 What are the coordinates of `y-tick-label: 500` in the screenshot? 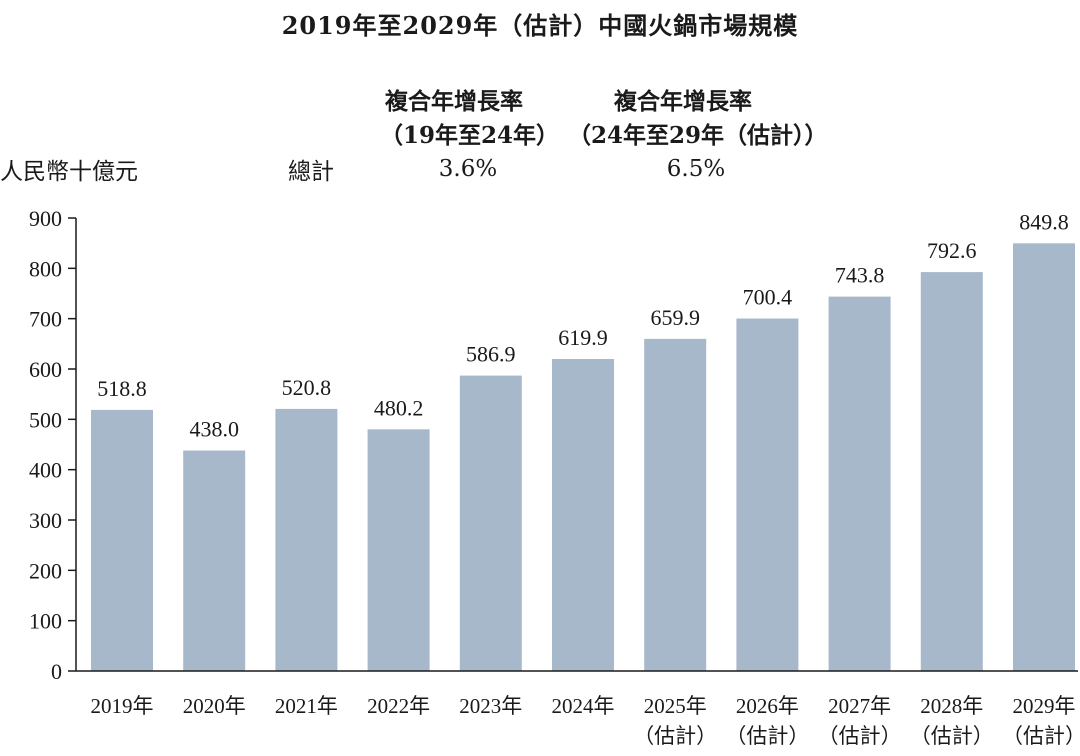 It's located at (45, 419).